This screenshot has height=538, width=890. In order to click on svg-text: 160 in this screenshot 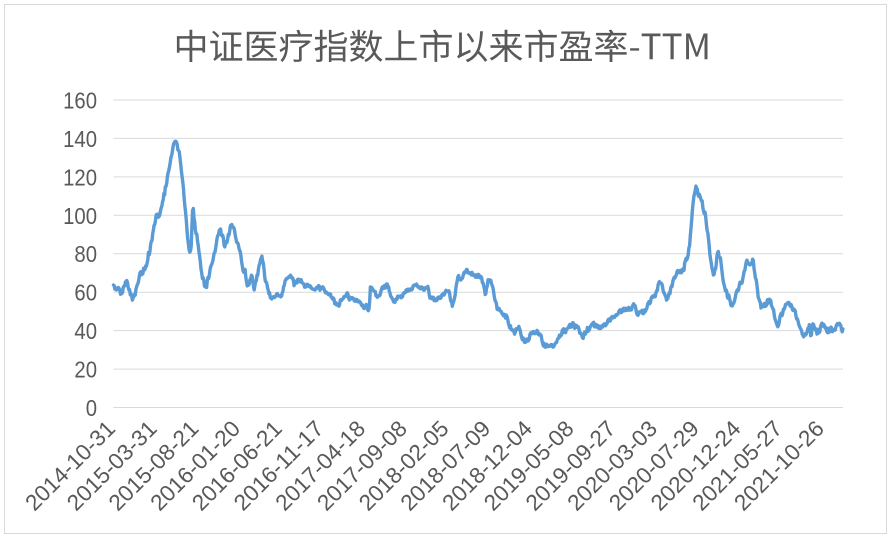, I will do `click(80, 101)`.